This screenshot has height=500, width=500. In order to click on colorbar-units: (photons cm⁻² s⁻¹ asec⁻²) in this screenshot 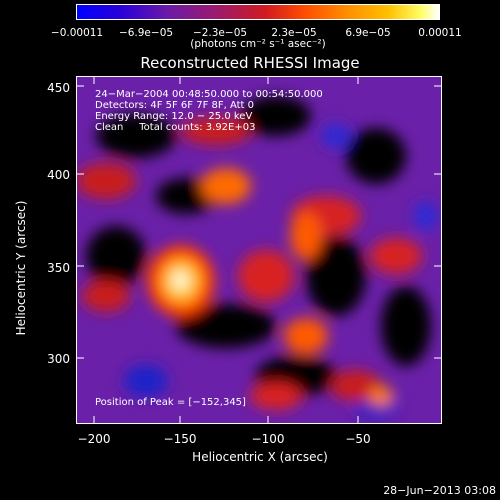, I will do `click(258, 44)`.